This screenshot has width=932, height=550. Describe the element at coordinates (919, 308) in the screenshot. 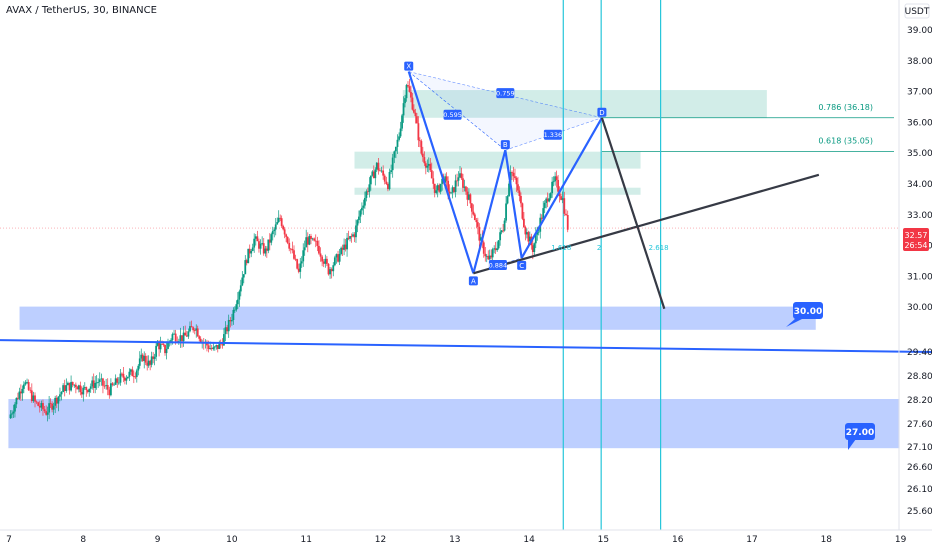

I see `y-tick-label: 30.00` at that location.